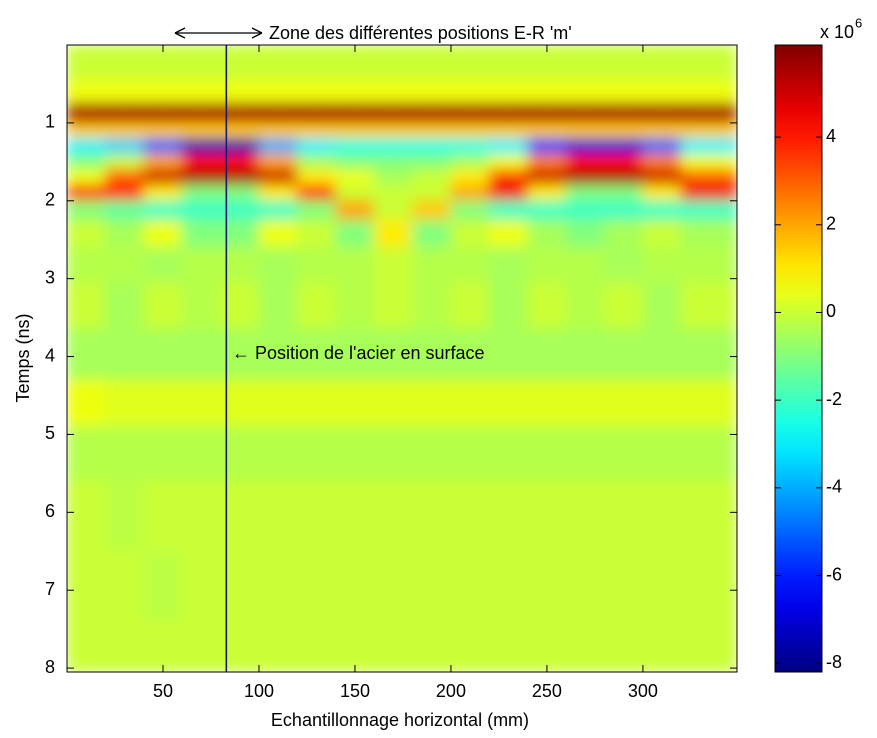 The image size is (877, 738). What do you see at coordinates (50, 511) in the screenshot?
I see `y-tick-label: 6` at bounding box center [50, 511].